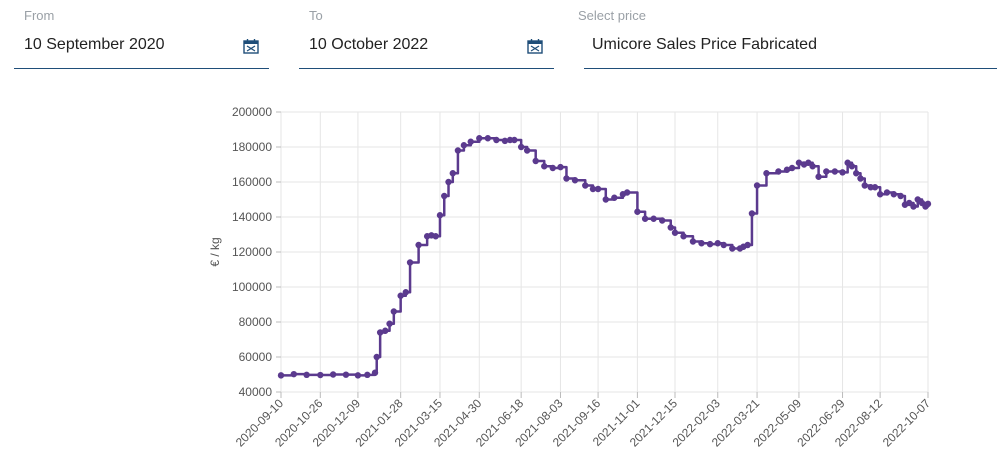 This screenshot has height=472, width=997. Describe the element at coordinates (215, 251) in the screenshot. I see `y-axis-label: € / kg` at that location.